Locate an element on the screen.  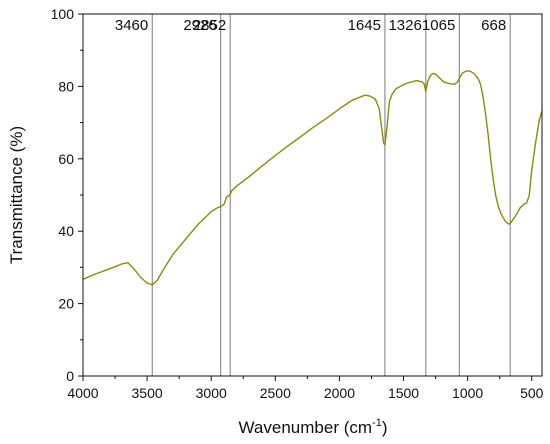
y-tick-label-80: 80 is located at coordinates (66, 86).